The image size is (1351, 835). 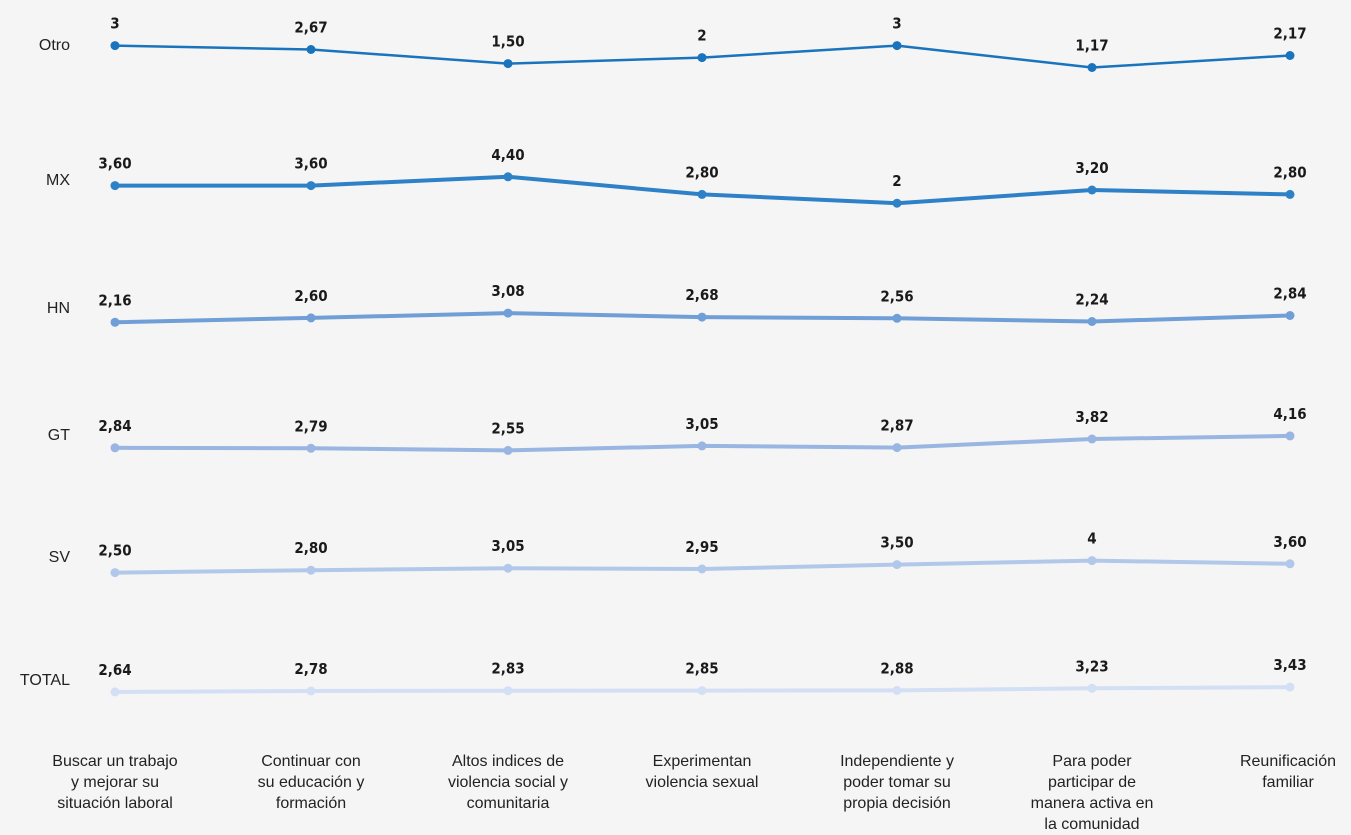 I want to click on data-label: 2,17, so click(x=1289, y=34).